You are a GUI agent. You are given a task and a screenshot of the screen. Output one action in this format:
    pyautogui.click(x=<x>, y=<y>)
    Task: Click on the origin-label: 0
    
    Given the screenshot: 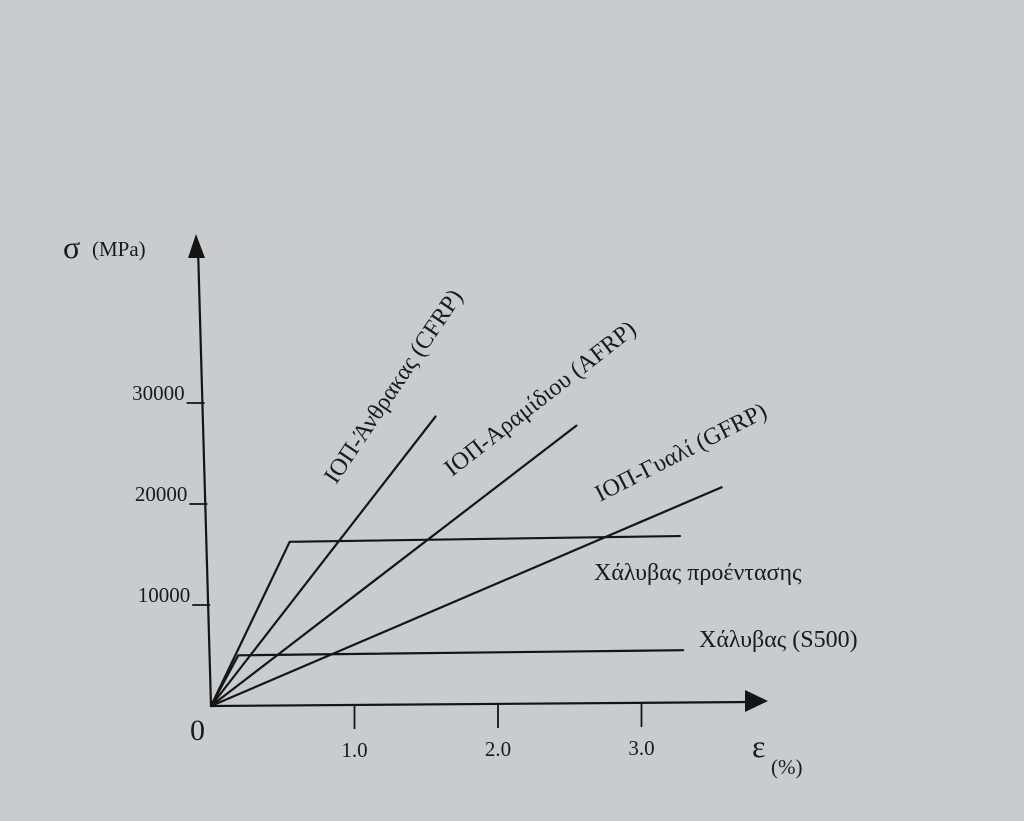 What is the action you would take?
    pyautogui.click(x=197, y=730)
    